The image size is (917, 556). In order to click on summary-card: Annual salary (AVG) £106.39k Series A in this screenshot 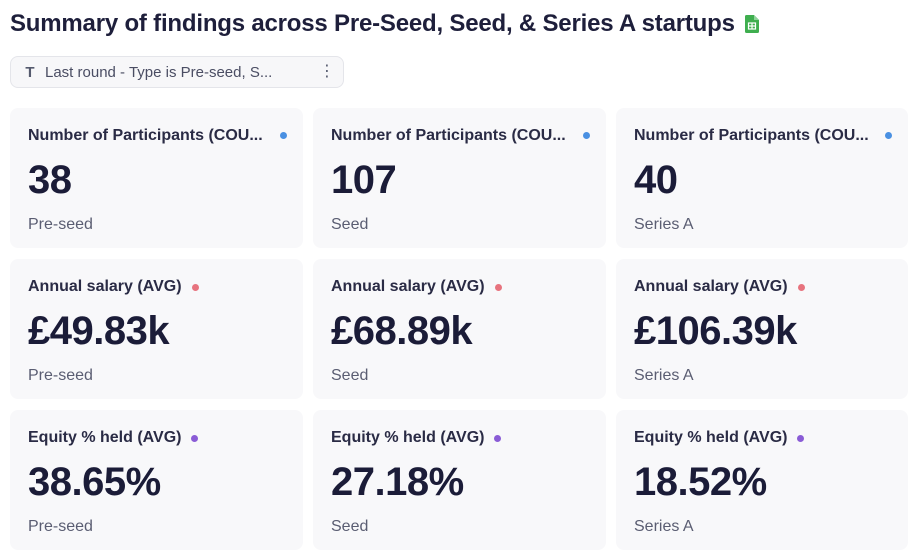, I will do `click(762, 329)`.